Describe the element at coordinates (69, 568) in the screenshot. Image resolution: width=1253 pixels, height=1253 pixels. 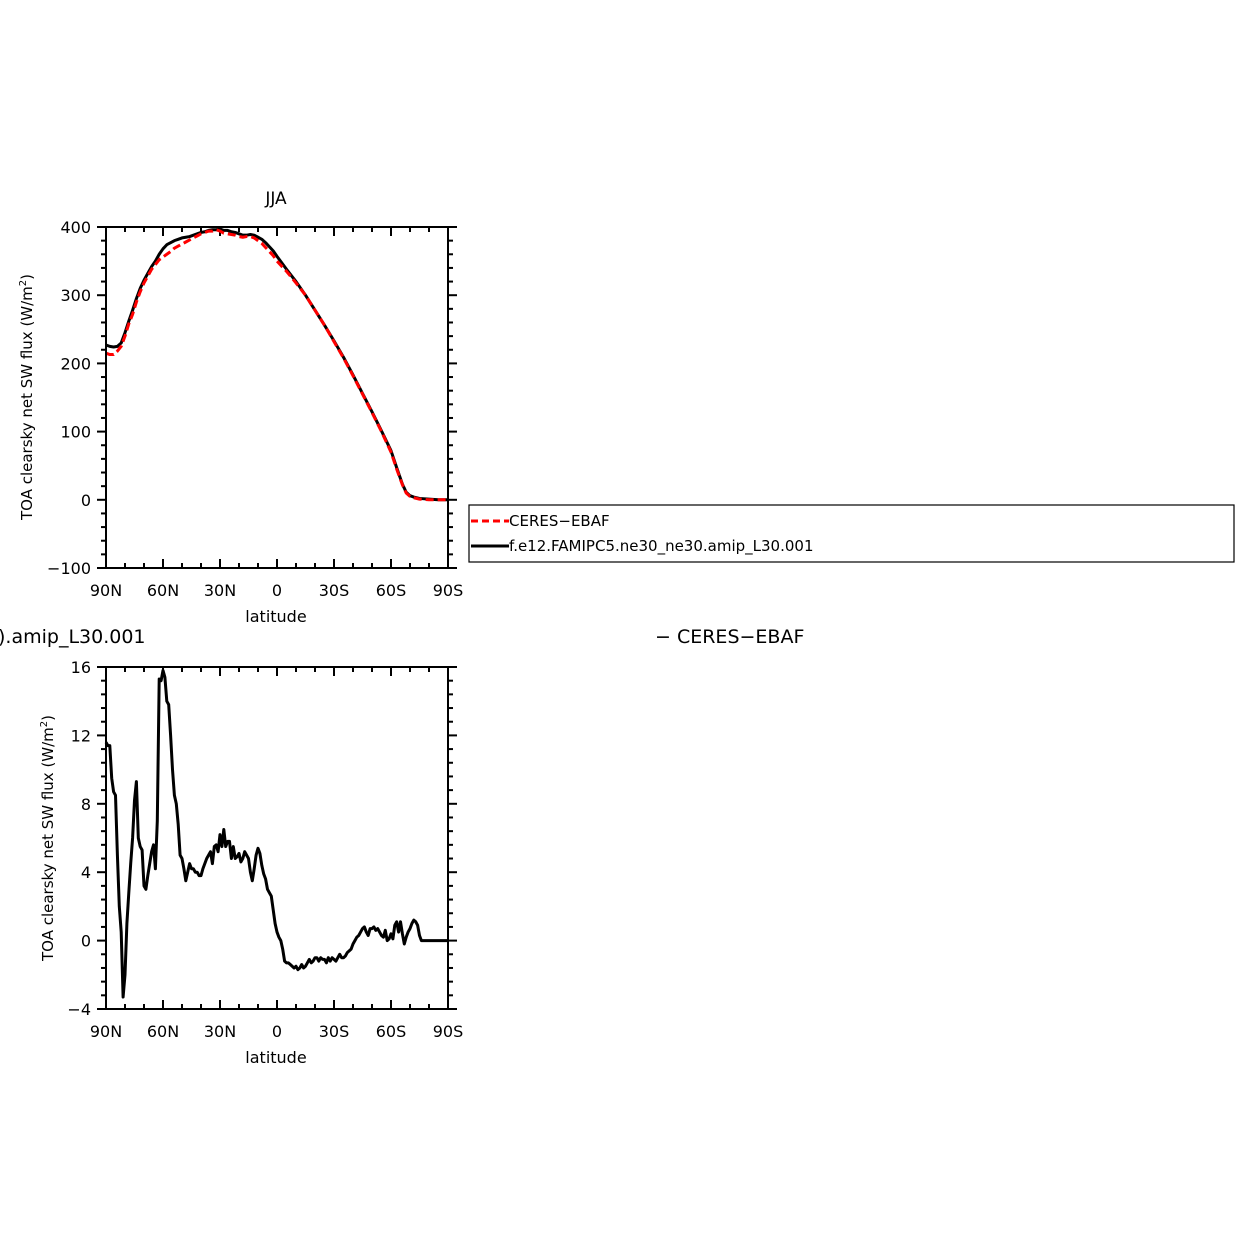
I see `top-chart-ytick-label: −100` at that location.